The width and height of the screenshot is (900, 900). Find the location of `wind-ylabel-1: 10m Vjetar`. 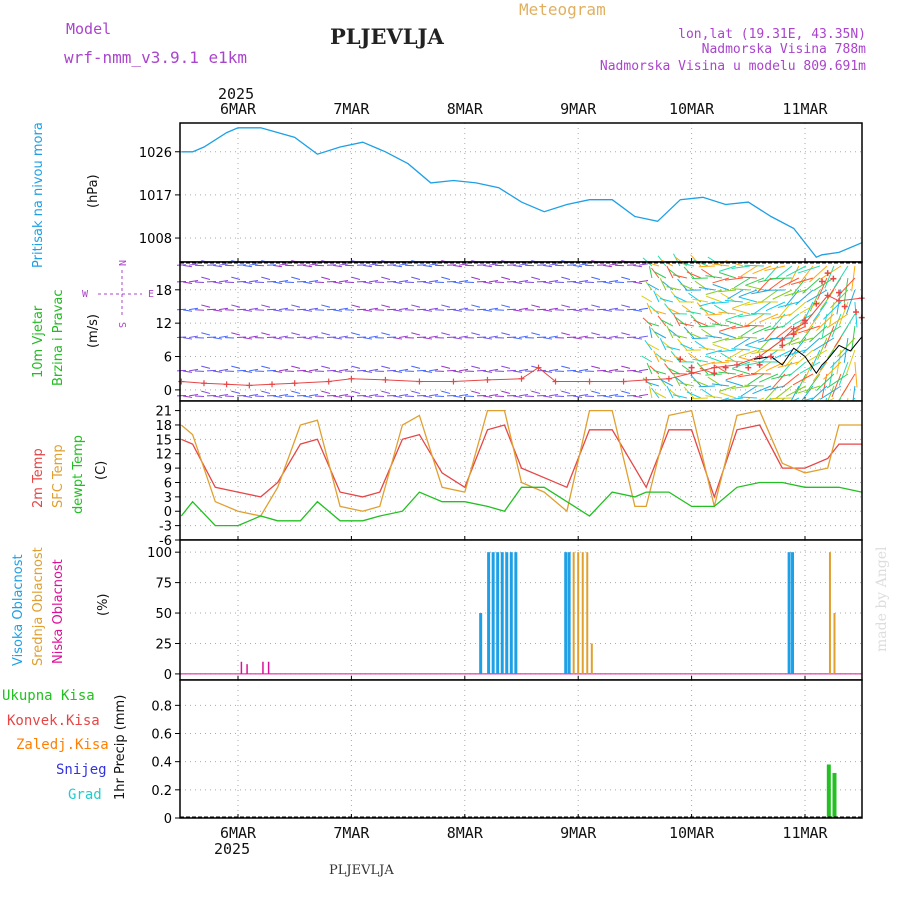

wind-ylabel-1: 10m Vjetar is located at coordinates (38, 341).